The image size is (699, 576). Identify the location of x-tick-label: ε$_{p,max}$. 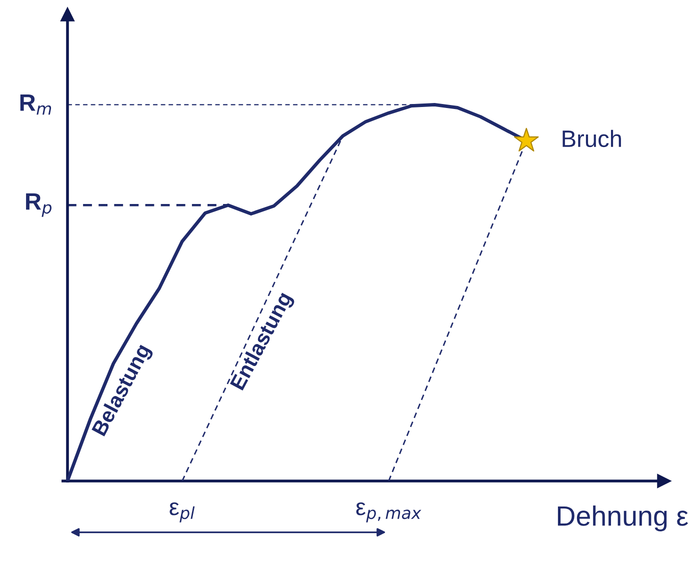
(389, 512).